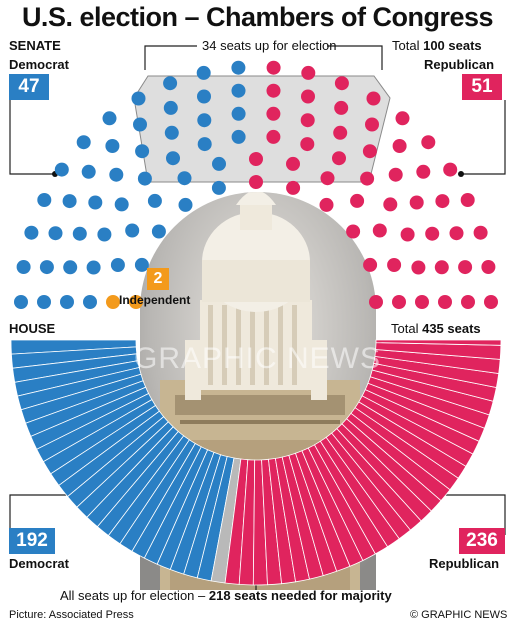 Image resolution: width=515 pixels, height=627 pixels. Describe the element at coordinates (32, 541) in the screenshot. I see `house-democrat-count: 192` at that location.